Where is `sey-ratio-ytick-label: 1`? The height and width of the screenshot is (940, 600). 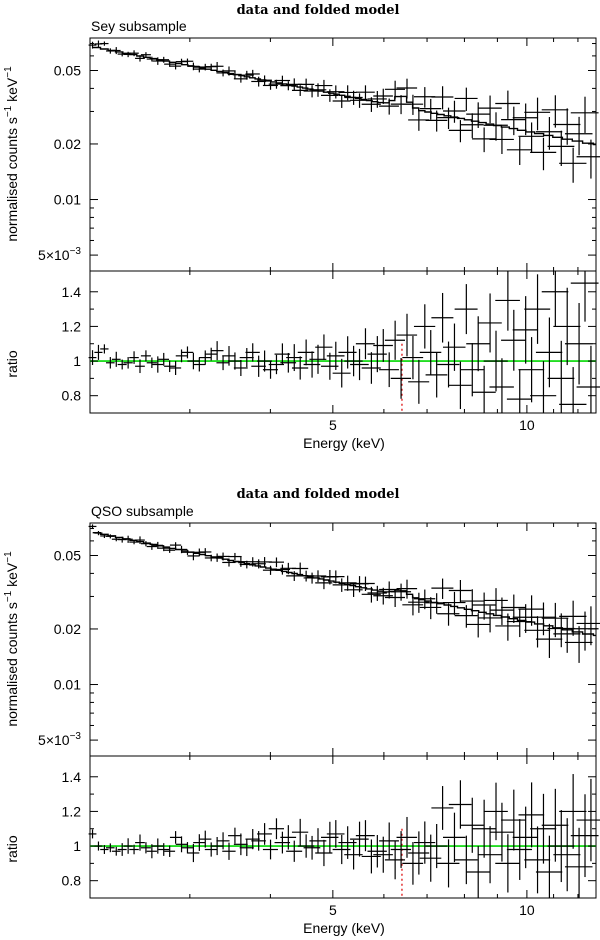
sey-ratio-ytick-label: 1 is located at coordinates (77, 361).